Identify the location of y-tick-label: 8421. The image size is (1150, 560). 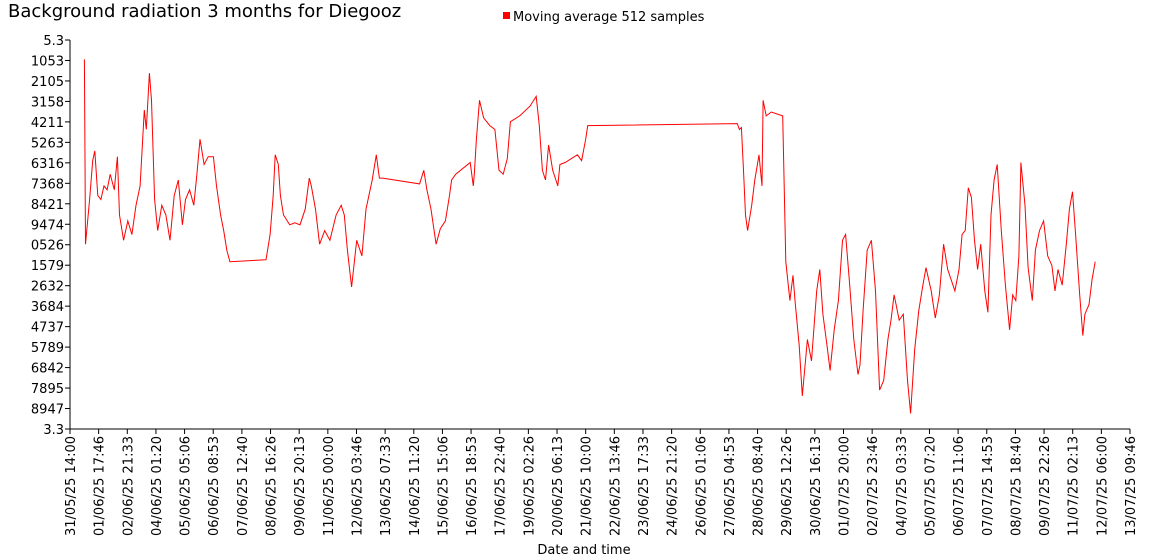
(47, 205).